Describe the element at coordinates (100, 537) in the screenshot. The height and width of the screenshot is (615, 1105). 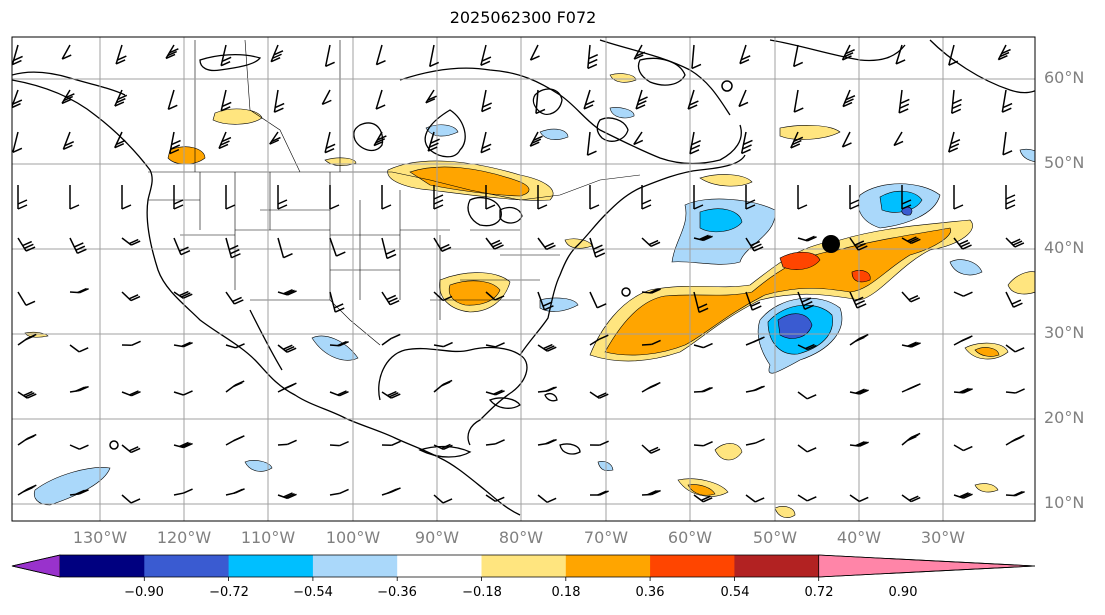
I see `lon-label-130w: 130°W` at that location.